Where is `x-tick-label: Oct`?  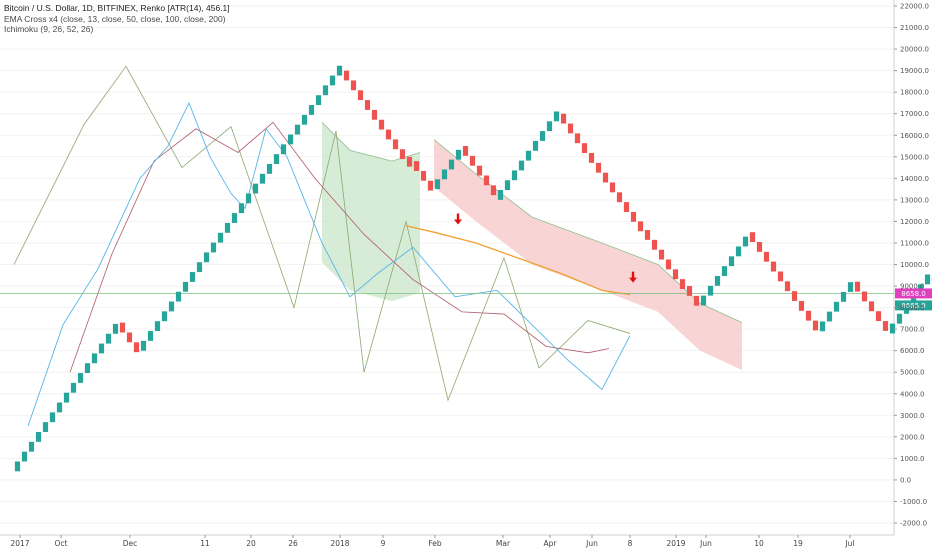
x-tick-label: Oct is located at coordinates (61, 543).